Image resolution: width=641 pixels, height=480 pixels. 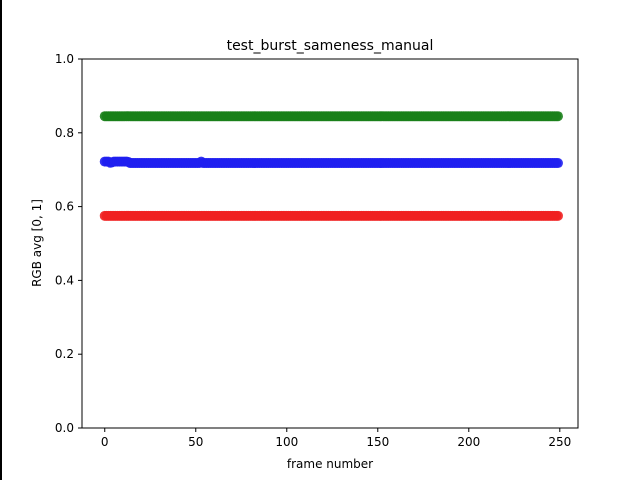 I want to click on x-tick-label: 200, so click(x=468, y=442).